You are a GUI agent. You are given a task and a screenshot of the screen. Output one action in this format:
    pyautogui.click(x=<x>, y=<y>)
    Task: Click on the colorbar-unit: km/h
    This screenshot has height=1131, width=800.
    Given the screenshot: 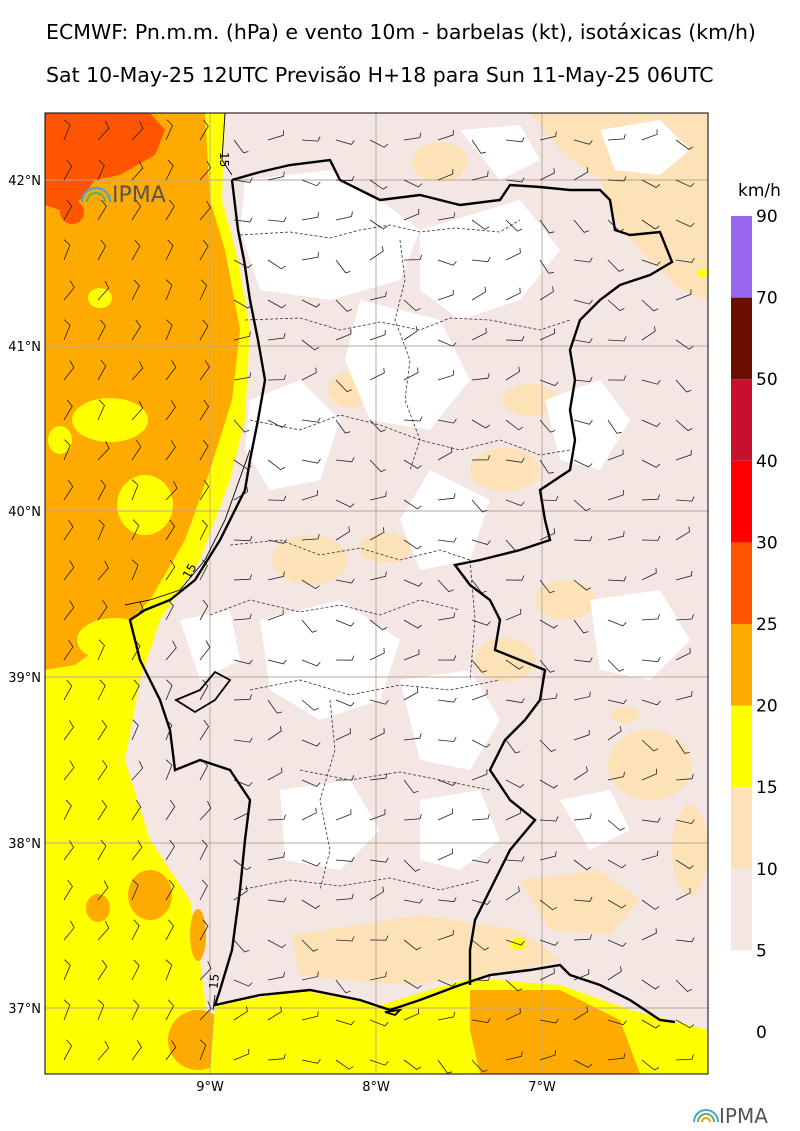 What is the action you would take?
    pyautogui.click(x=759, y=191)
    